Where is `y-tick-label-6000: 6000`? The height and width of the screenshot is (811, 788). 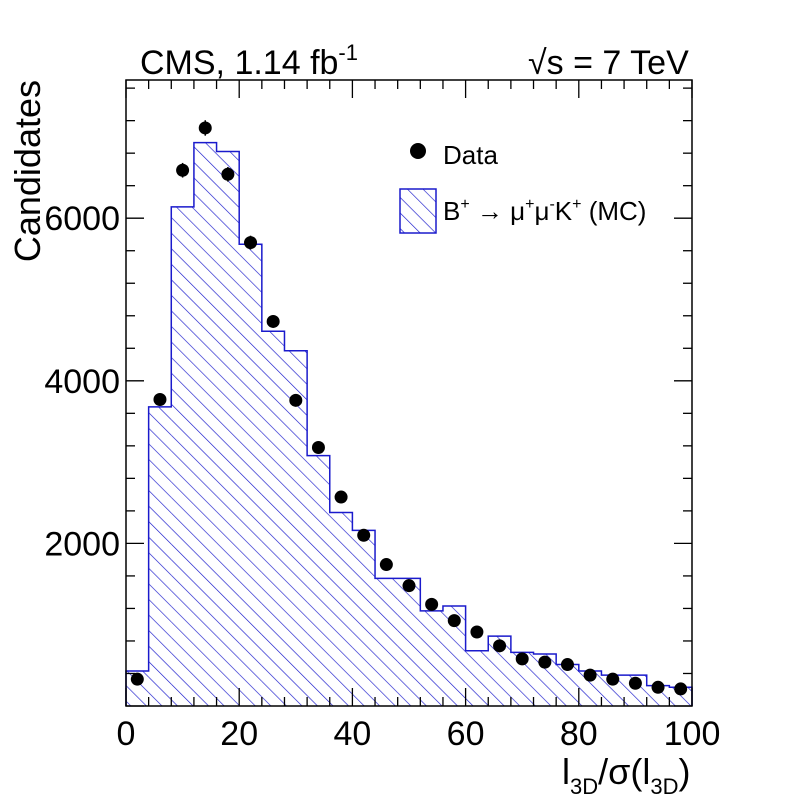
y-tick-label-6000: 6000 is located at coordinates (82, 219).